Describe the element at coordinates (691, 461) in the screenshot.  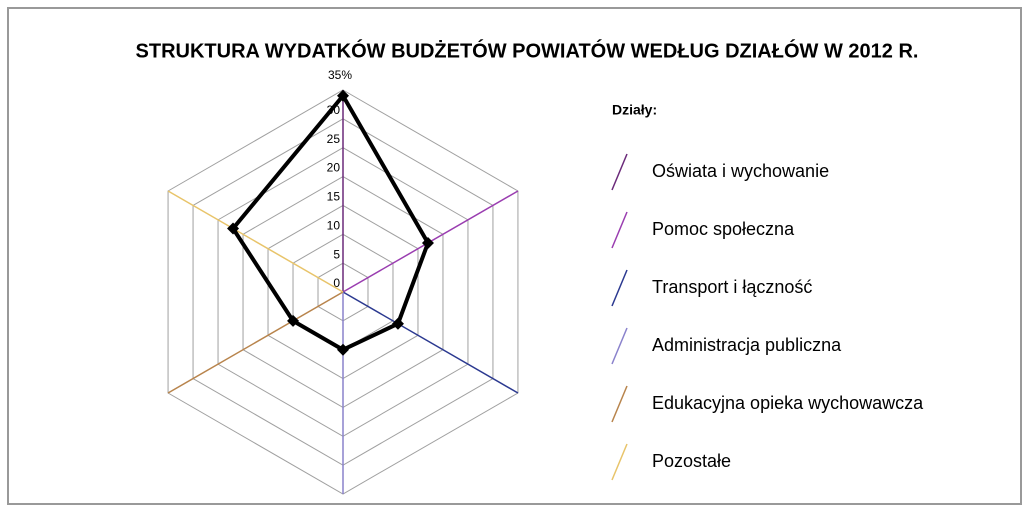
I see `legend-label: Pozostałe` at that location.